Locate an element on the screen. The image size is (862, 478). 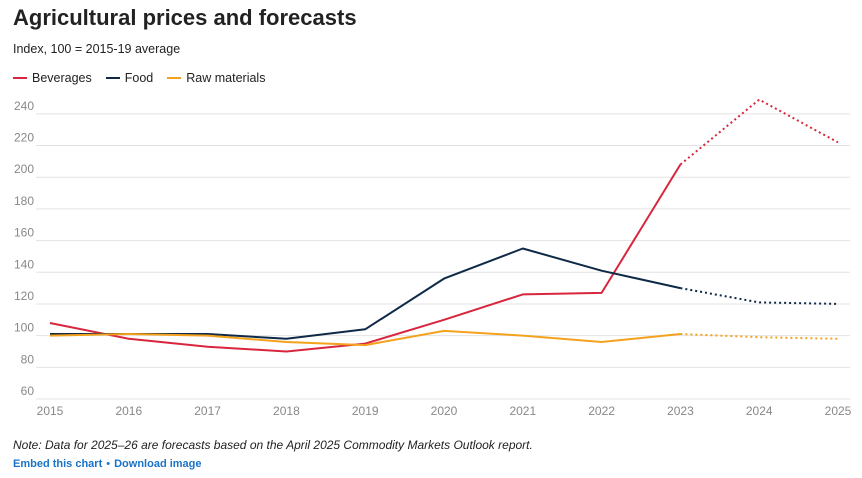
x-tick-label: 2015 is located at coordinates (50, 411).